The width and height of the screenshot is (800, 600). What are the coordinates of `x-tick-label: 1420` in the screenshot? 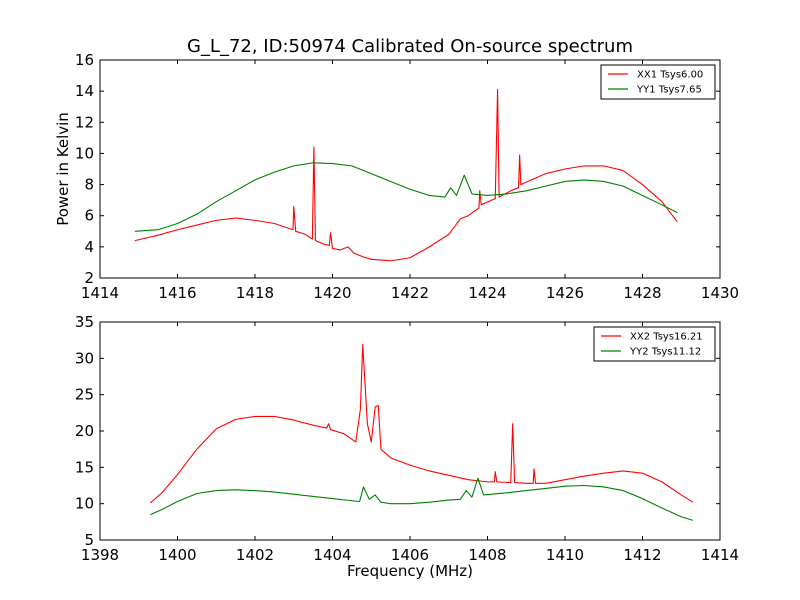 It's located at (332, 293).